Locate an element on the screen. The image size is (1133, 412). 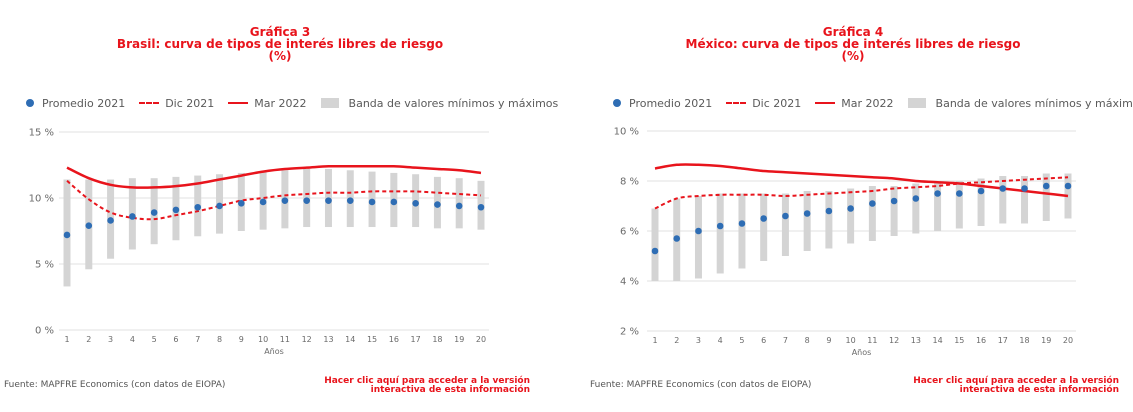
x-tick-label: 7 is located at coordinates (785, 340).